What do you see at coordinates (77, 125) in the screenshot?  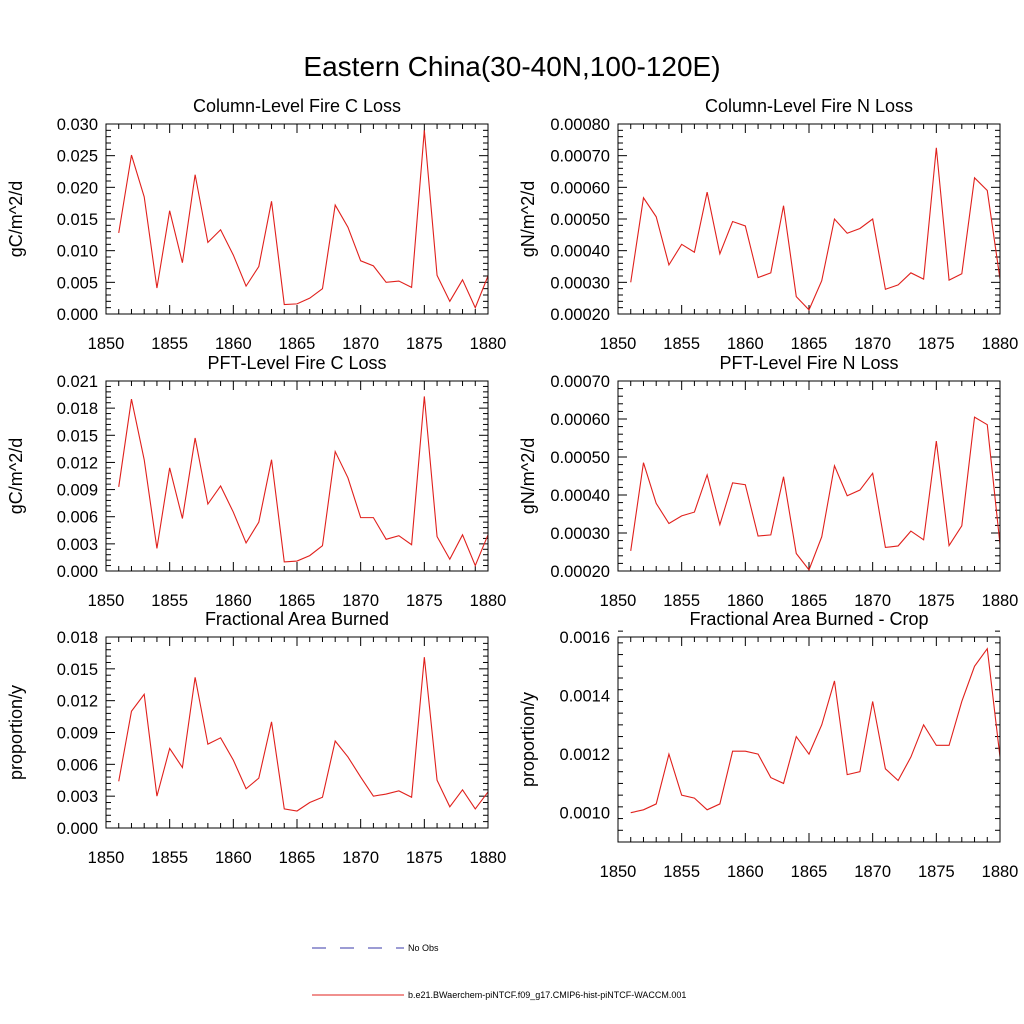 I see `y-tick-label: 0.030` at bounding box center [77, 125].